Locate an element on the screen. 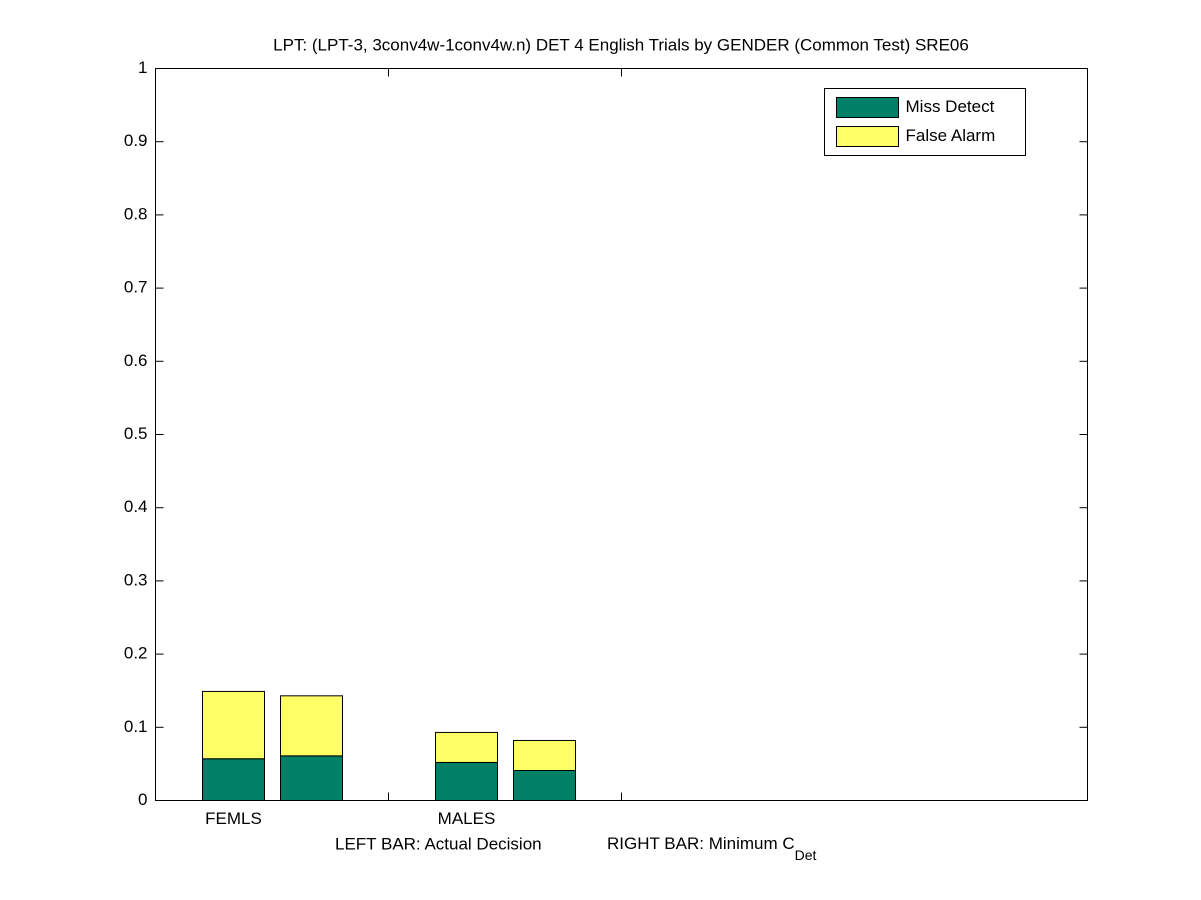  x-label-right: RIGHT BAR: Minimum CDet is located at coordinates (712, 848).